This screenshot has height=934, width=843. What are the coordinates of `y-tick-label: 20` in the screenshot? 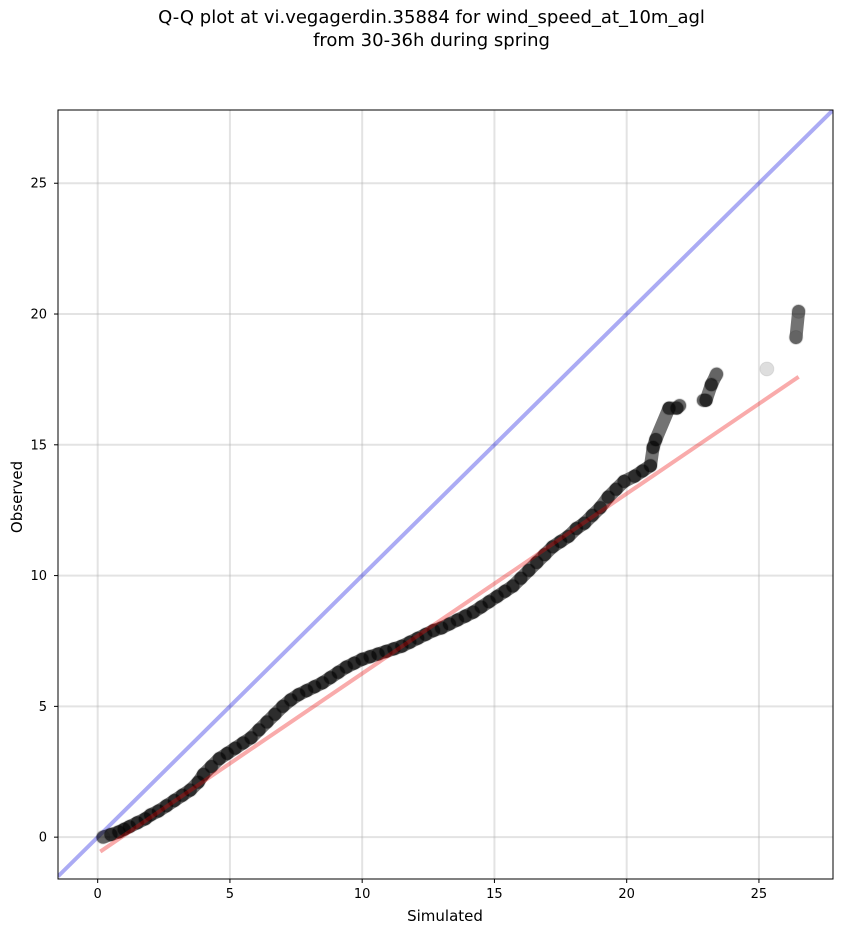 It's located at (38, 315).